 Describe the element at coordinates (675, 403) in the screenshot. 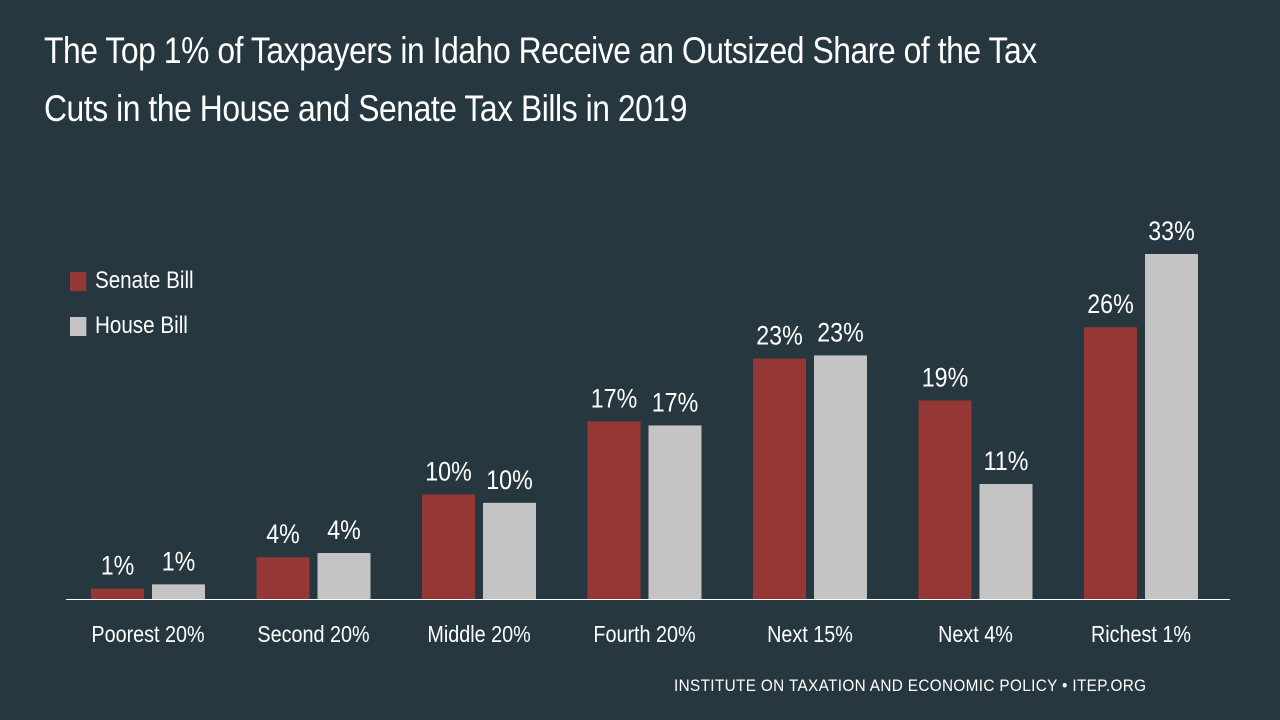

I see `data-label-house-3: 17%` at that location.